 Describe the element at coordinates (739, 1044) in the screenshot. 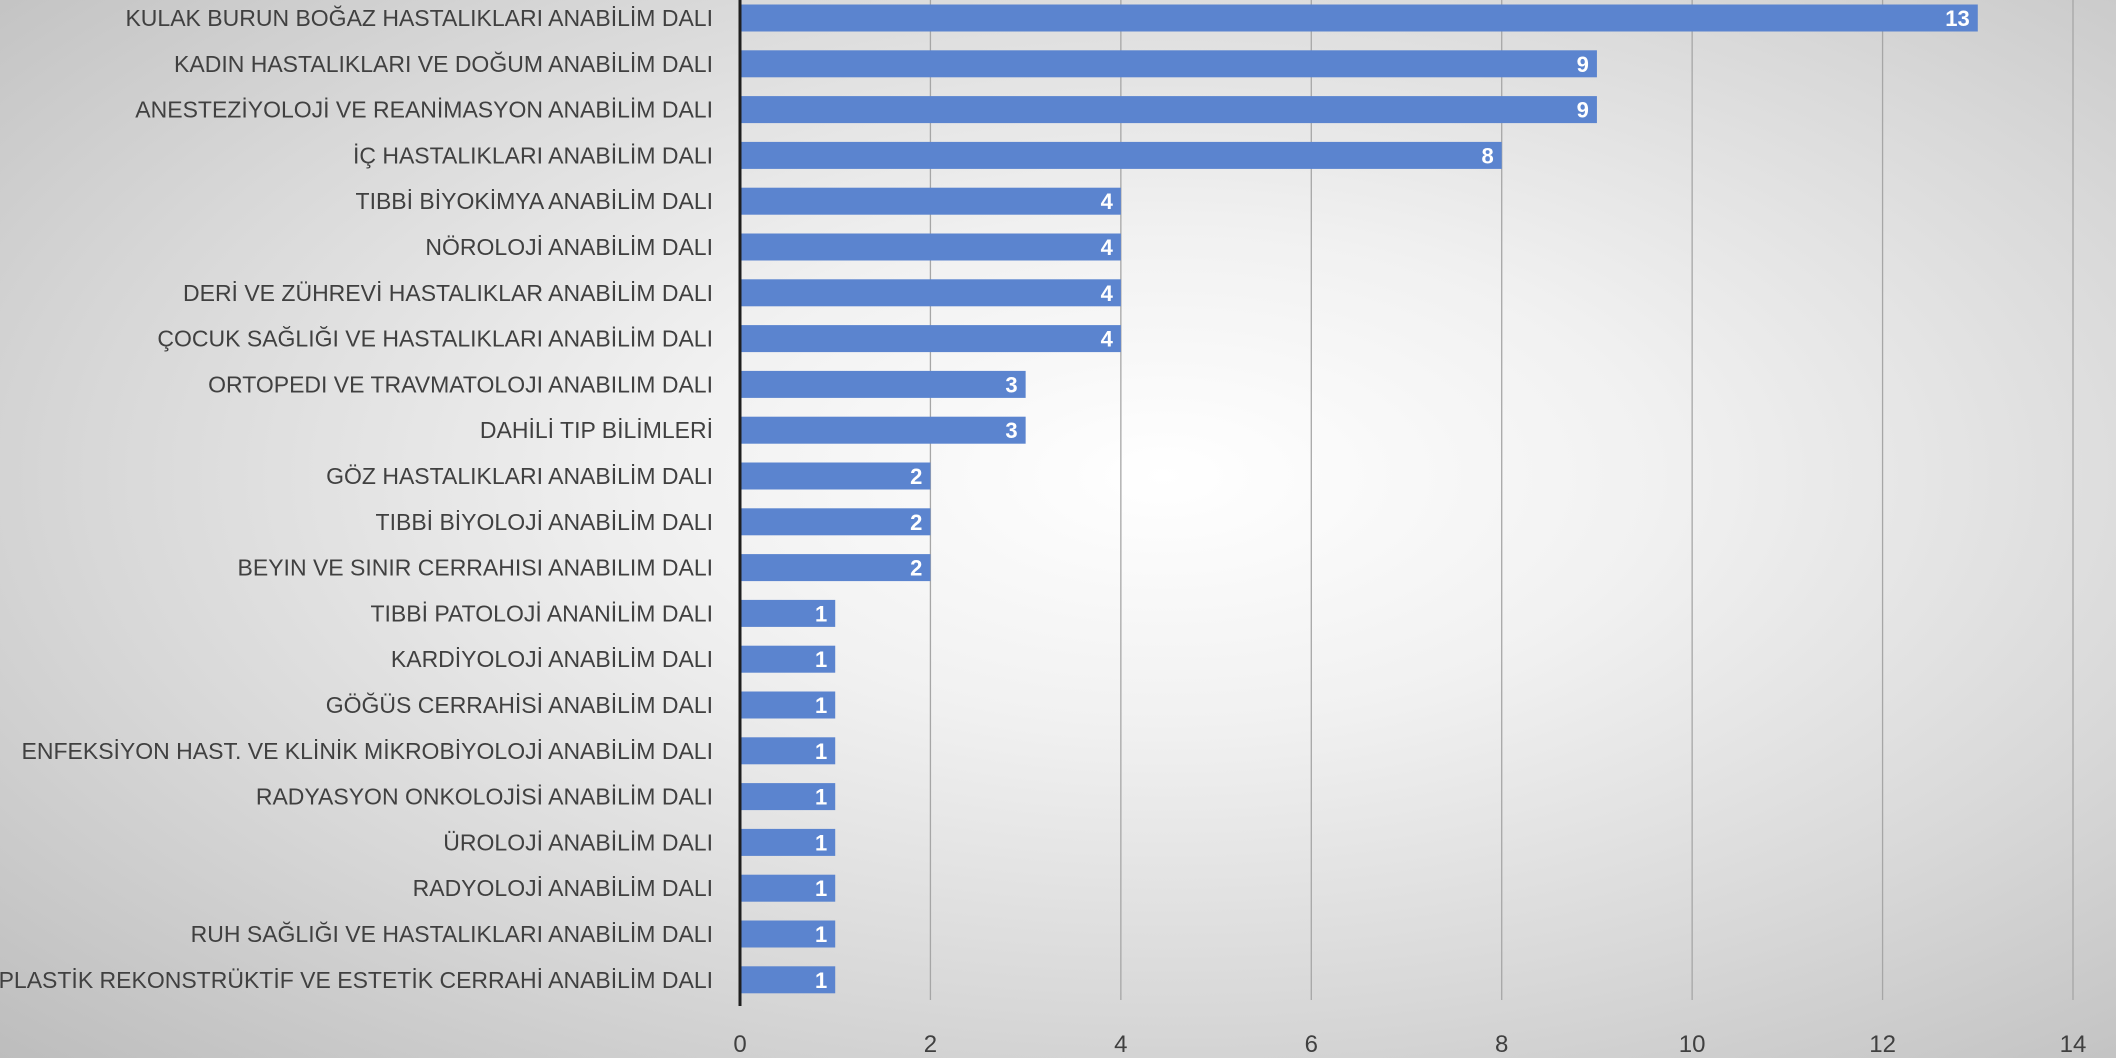

I see `x-tick-label: 0` at that location.